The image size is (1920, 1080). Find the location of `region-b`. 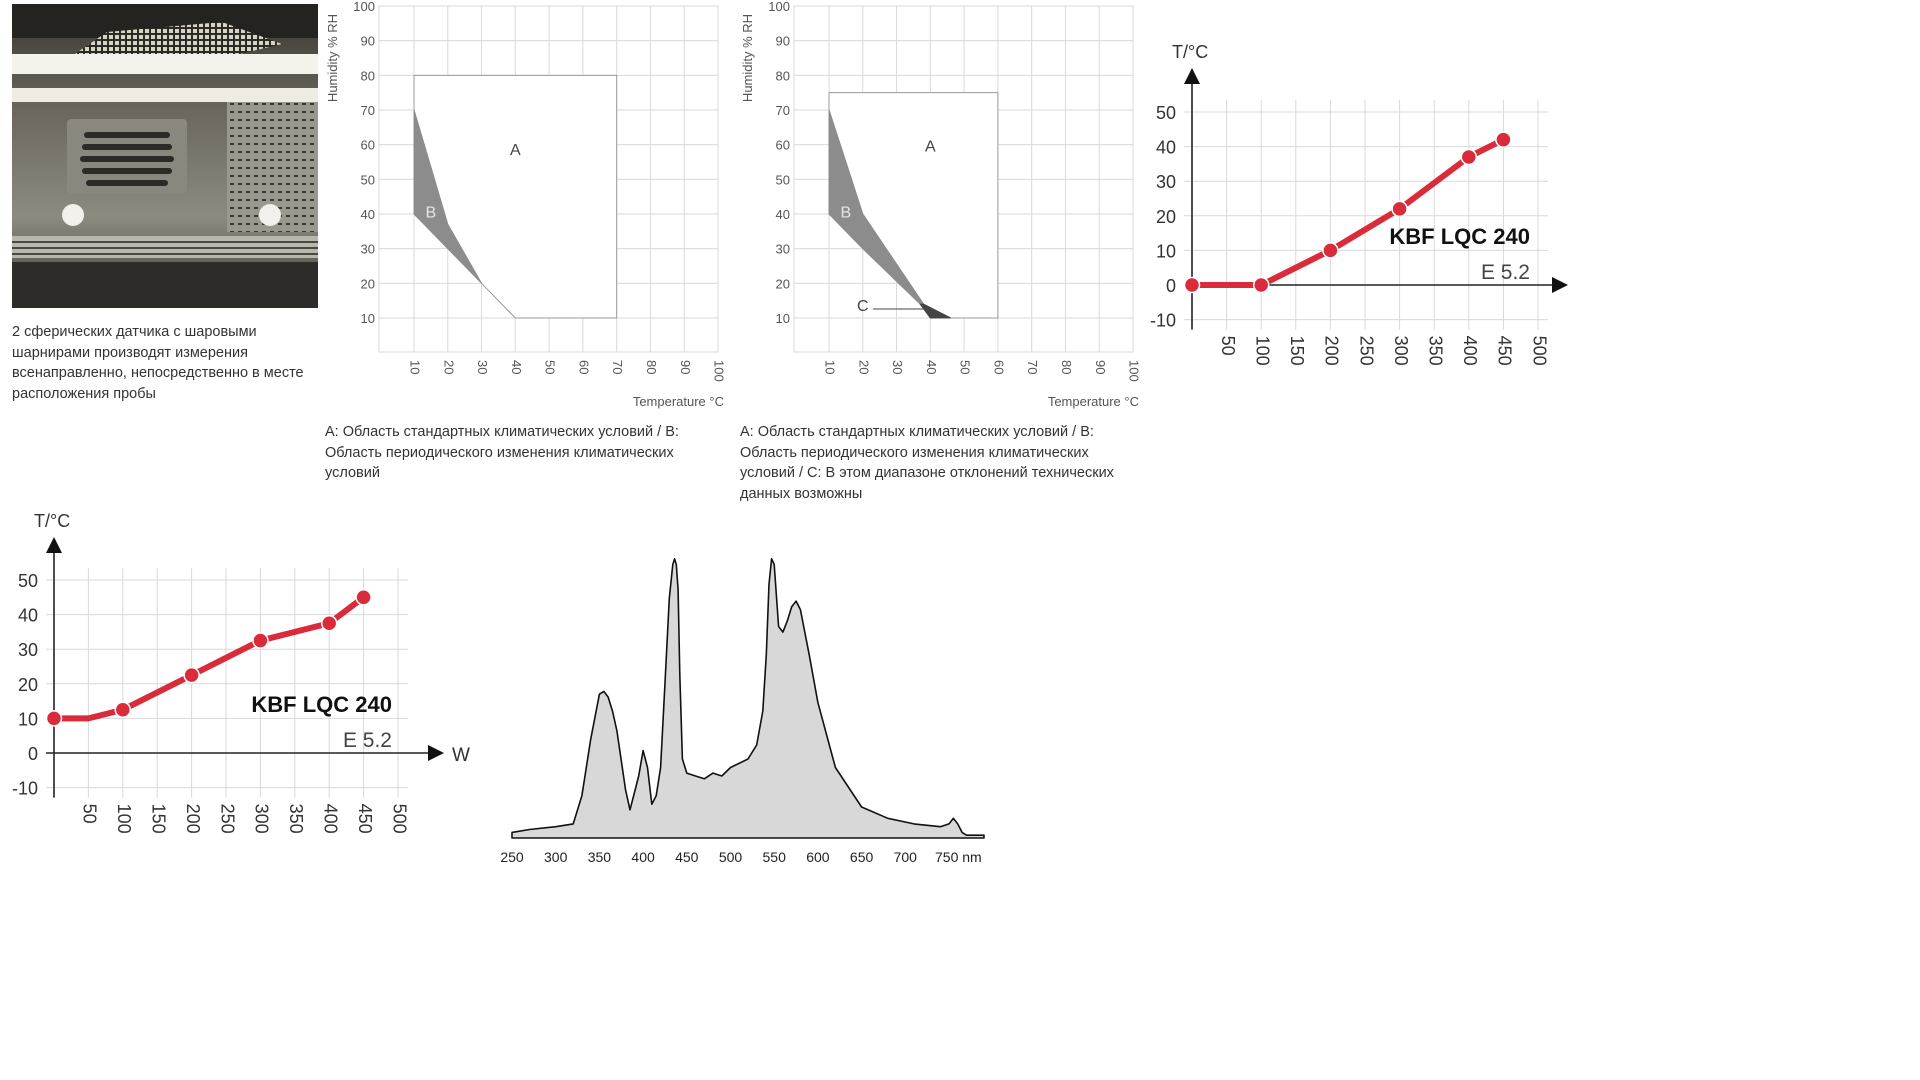

region-b is located at coordinates (447, 196).